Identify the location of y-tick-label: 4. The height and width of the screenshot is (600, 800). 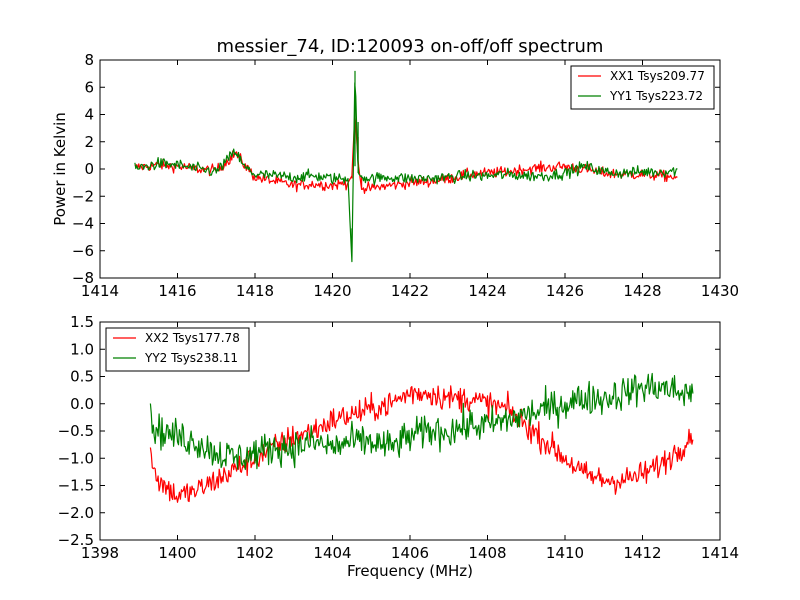
(89, 115).